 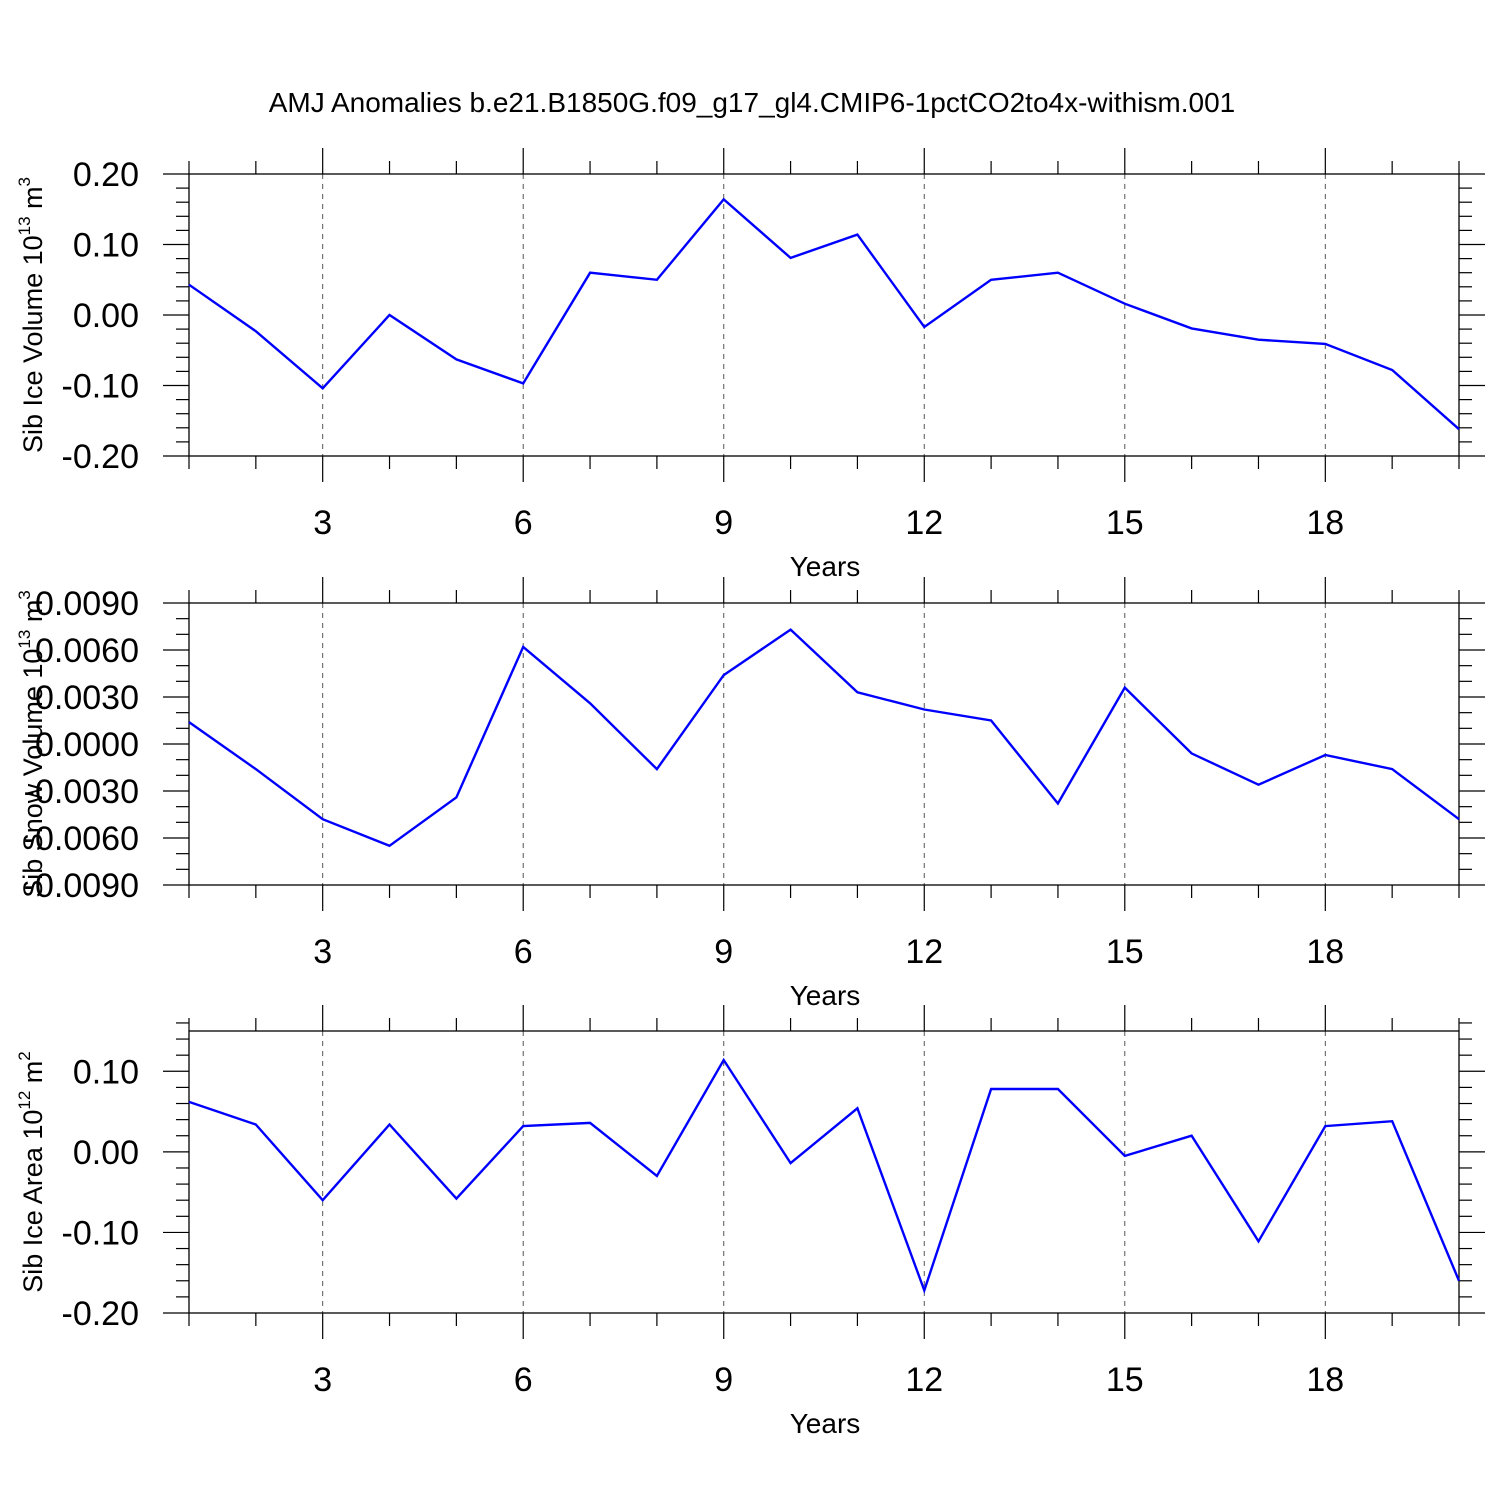 What do you see at coordinates (33, 1201) in the screenshot?
I see `ylabel-text: Sib Ice Area 10` at bounding box center [33, 1201].